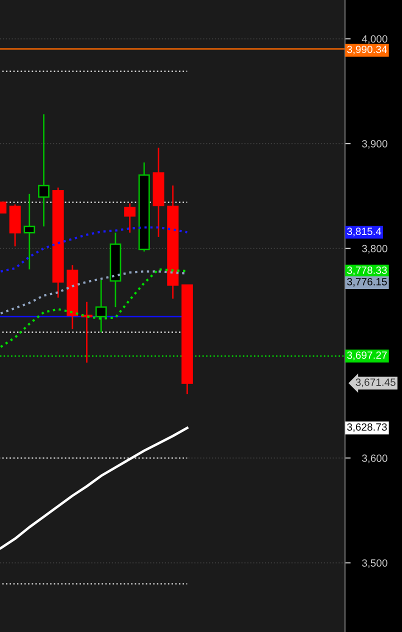  What do you see at coordinates (375, 459) in the screenshot?
I see `y-tick-label: 3,600` at bounding box center [375, 459].